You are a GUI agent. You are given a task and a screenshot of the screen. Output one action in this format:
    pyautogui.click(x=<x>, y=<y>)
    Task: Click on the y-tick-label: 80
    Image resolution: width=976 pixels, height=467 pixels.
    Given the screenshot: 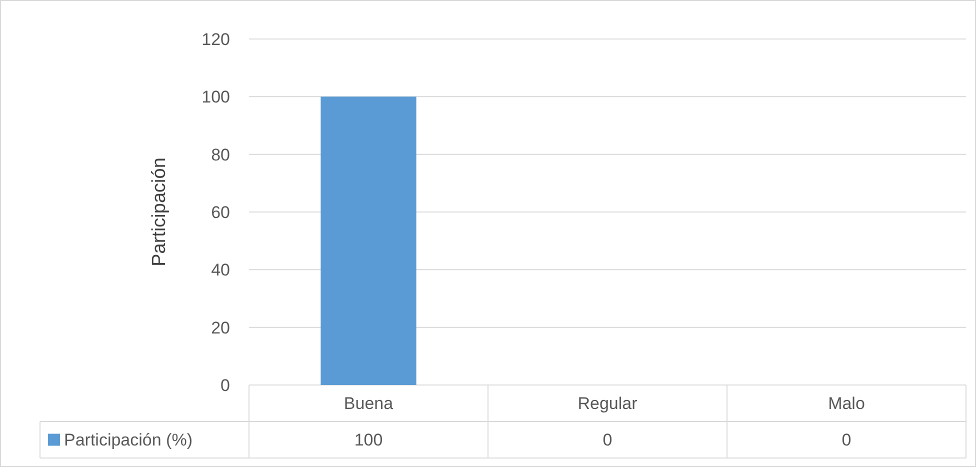 What is the action you would take?
    pyautogui.click(x=220, y=154)
    